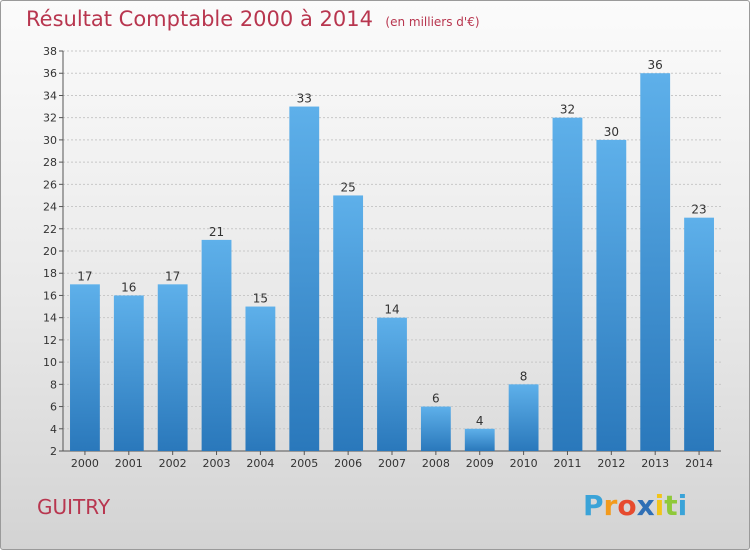 The height and width of the screenshot is (550, 750). What do you see at coordinates (671, 505) in the screenshot?
I see `logo-letter: t` at bounding box center [671, 505].